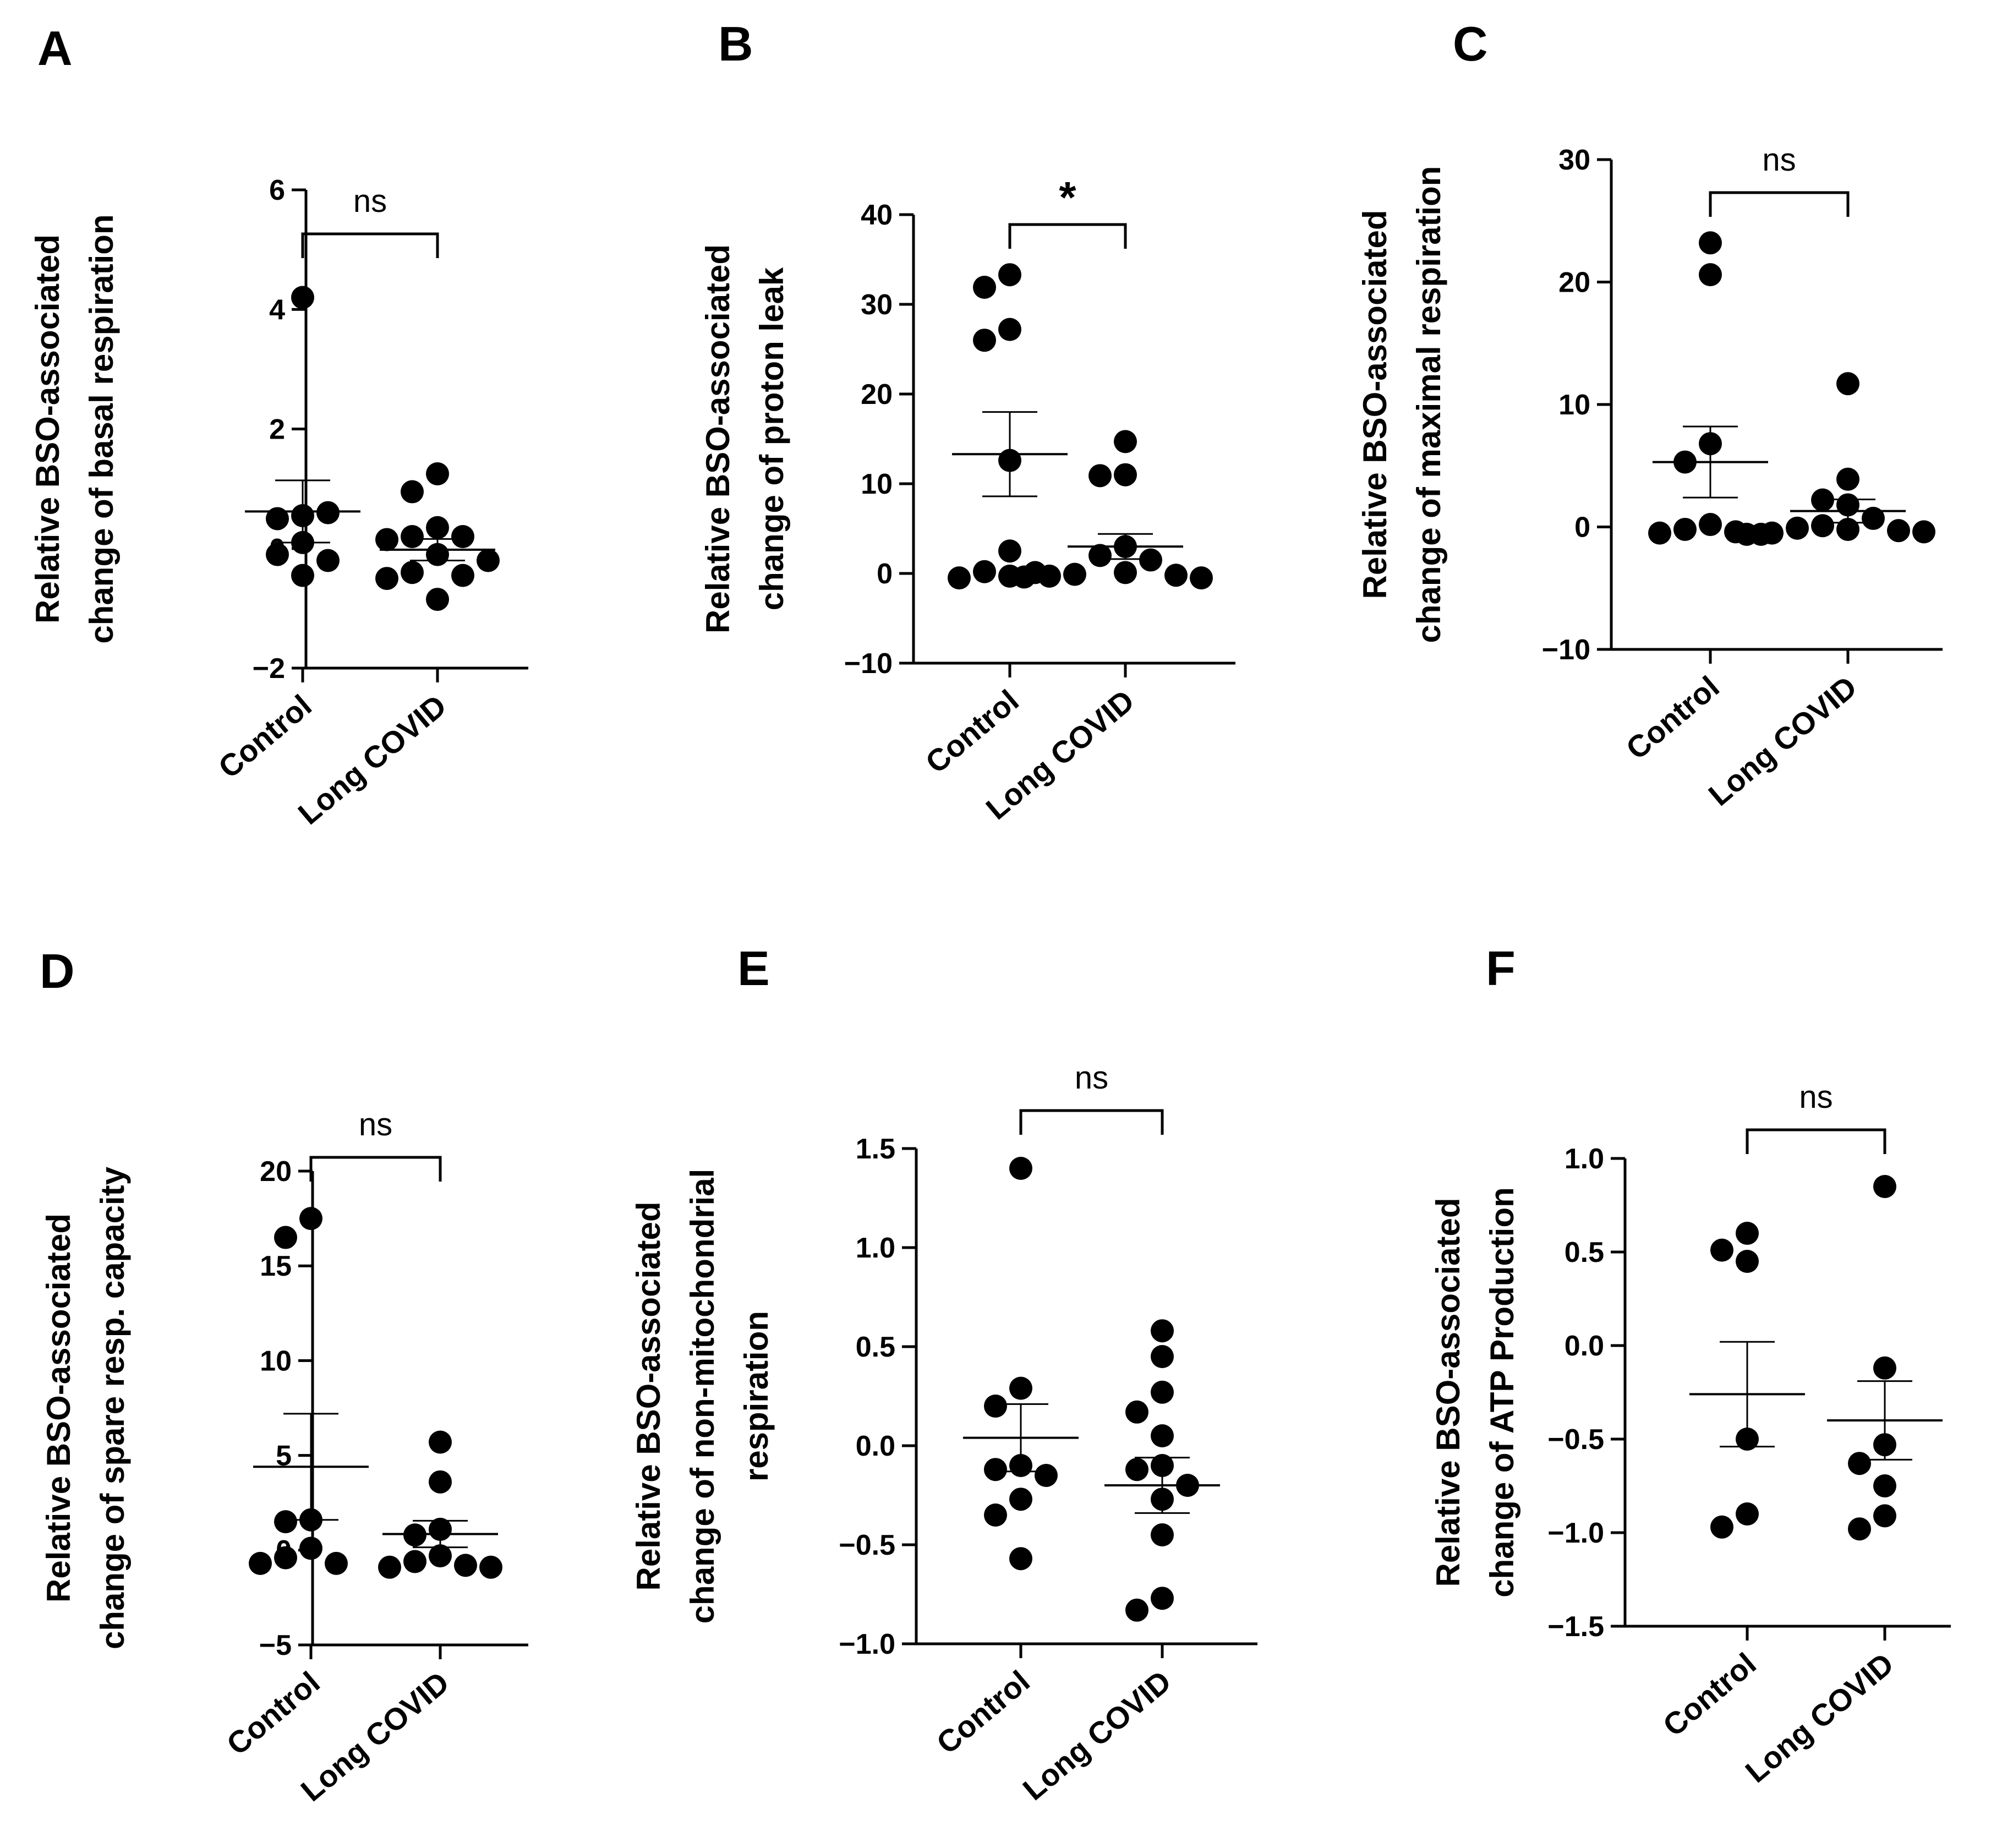 This screenshot has width=2002, height=1848. What do you see at coordinates (875, 1347) in the screenshot?
I see `y-tick-label: 0.5` at bounding box center [875, 1347].